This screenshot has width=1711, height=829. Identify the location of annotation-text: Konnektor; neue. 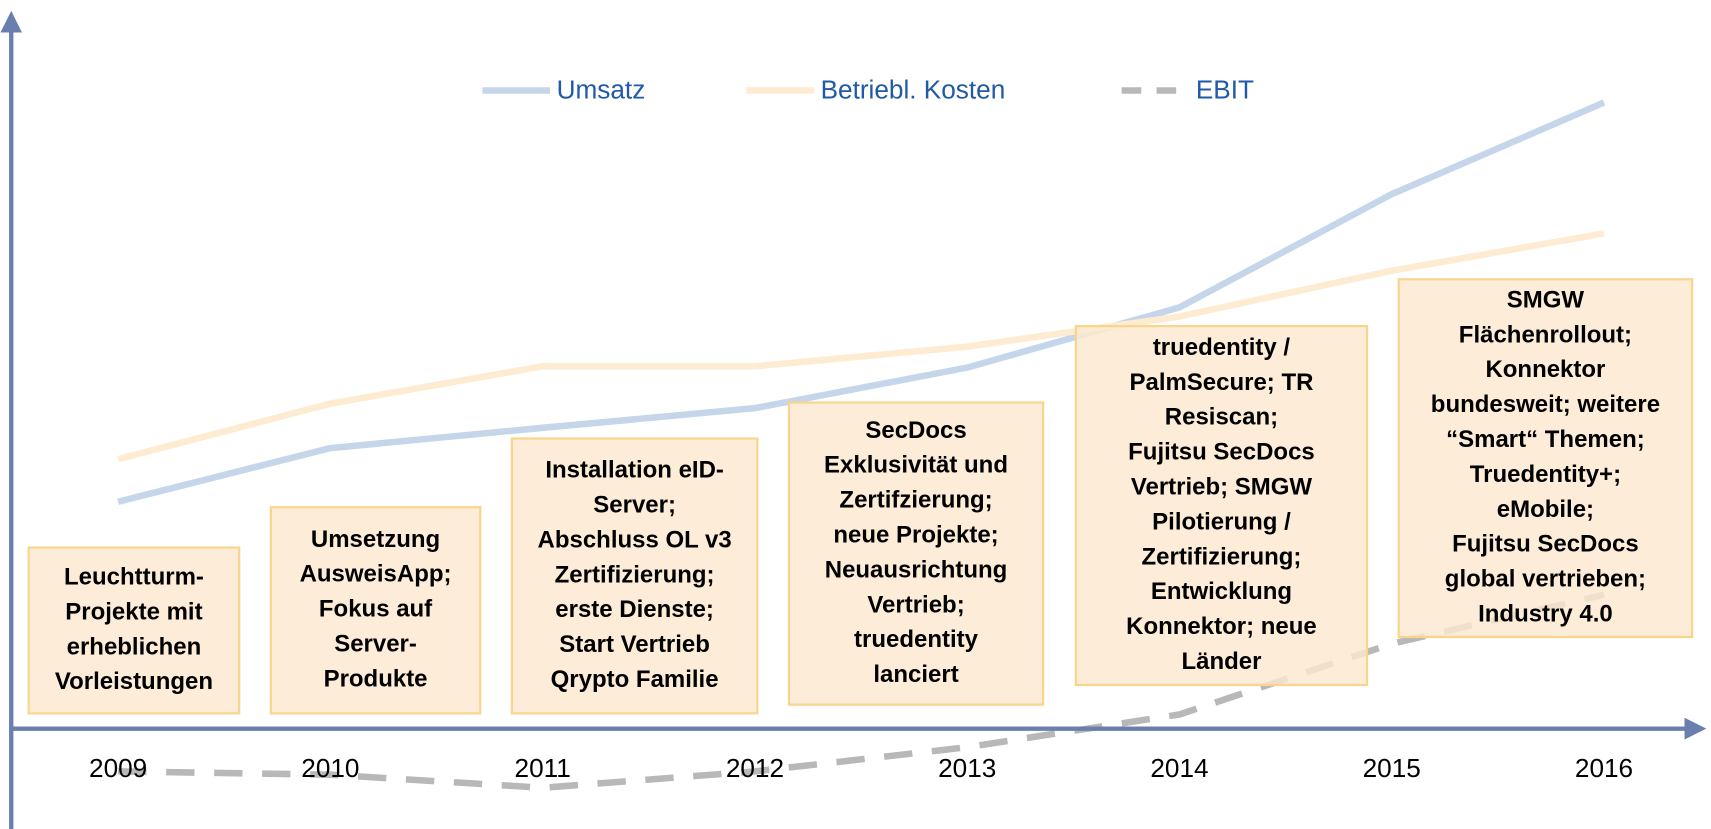
(1221, 626).